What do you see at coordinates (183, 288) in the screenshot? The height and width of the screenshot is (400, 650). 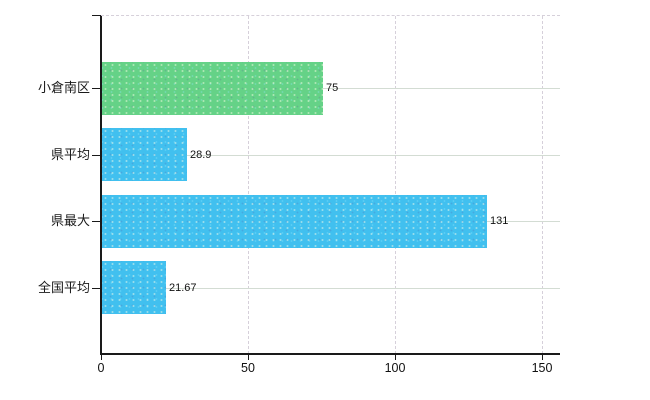 I see `bar-value-label: 21.67` at bounding box center [183, 288].